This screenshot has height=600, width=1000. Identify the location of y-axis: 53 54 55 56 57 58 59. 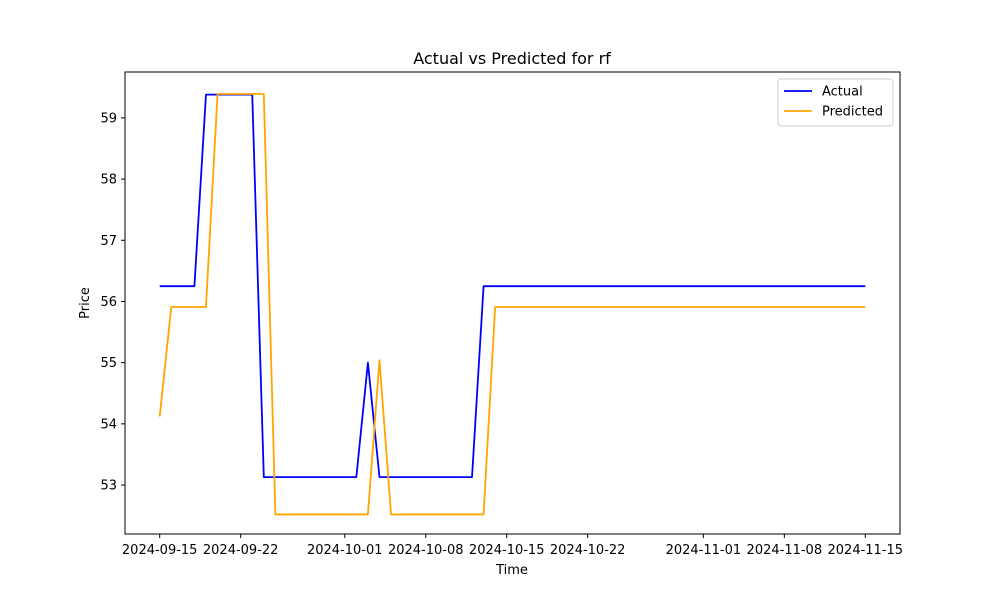
(112, 302).